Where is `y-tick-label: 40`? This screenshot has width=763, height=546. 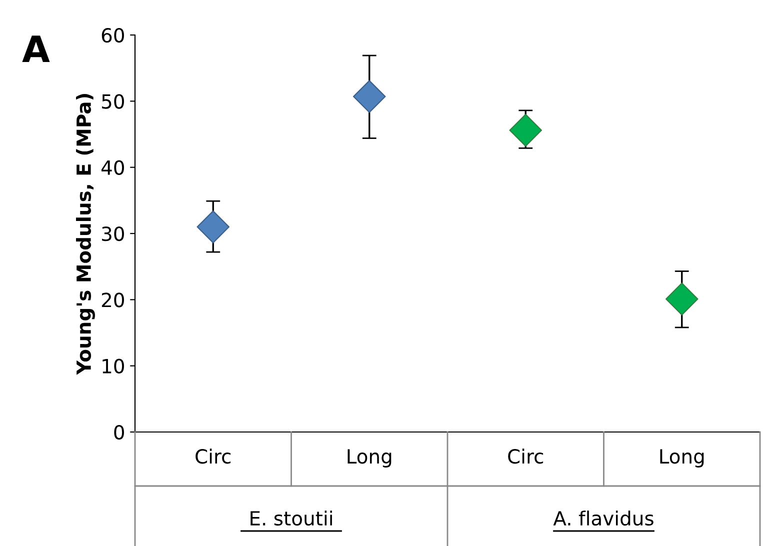
y-tick-label: 40 is located at coordinates (112, 167).